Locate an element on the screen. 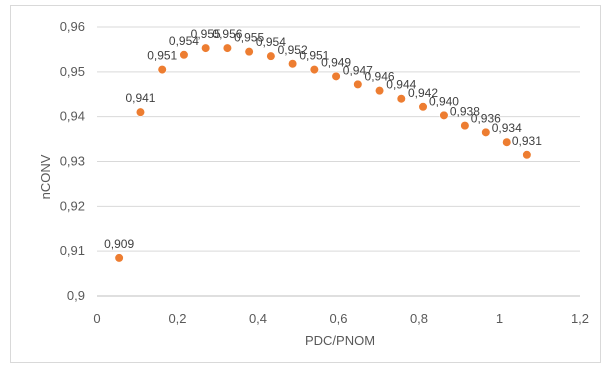  data-label: 0,944 is located at coordinates (401, 85).